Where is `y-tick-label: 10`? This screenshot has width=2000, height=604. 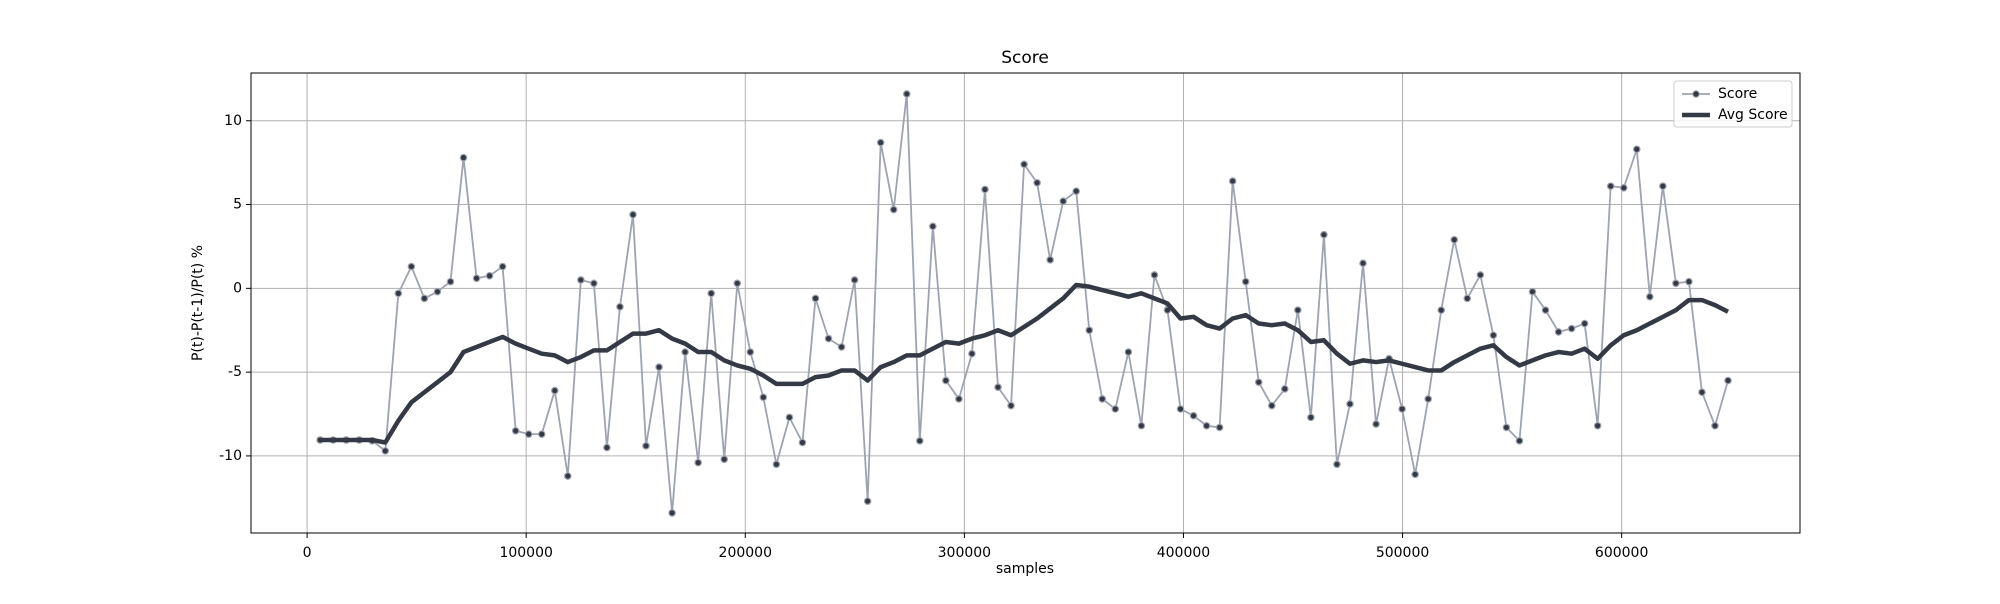
y-tick-label: 10 is located at coordinates (233, 121).